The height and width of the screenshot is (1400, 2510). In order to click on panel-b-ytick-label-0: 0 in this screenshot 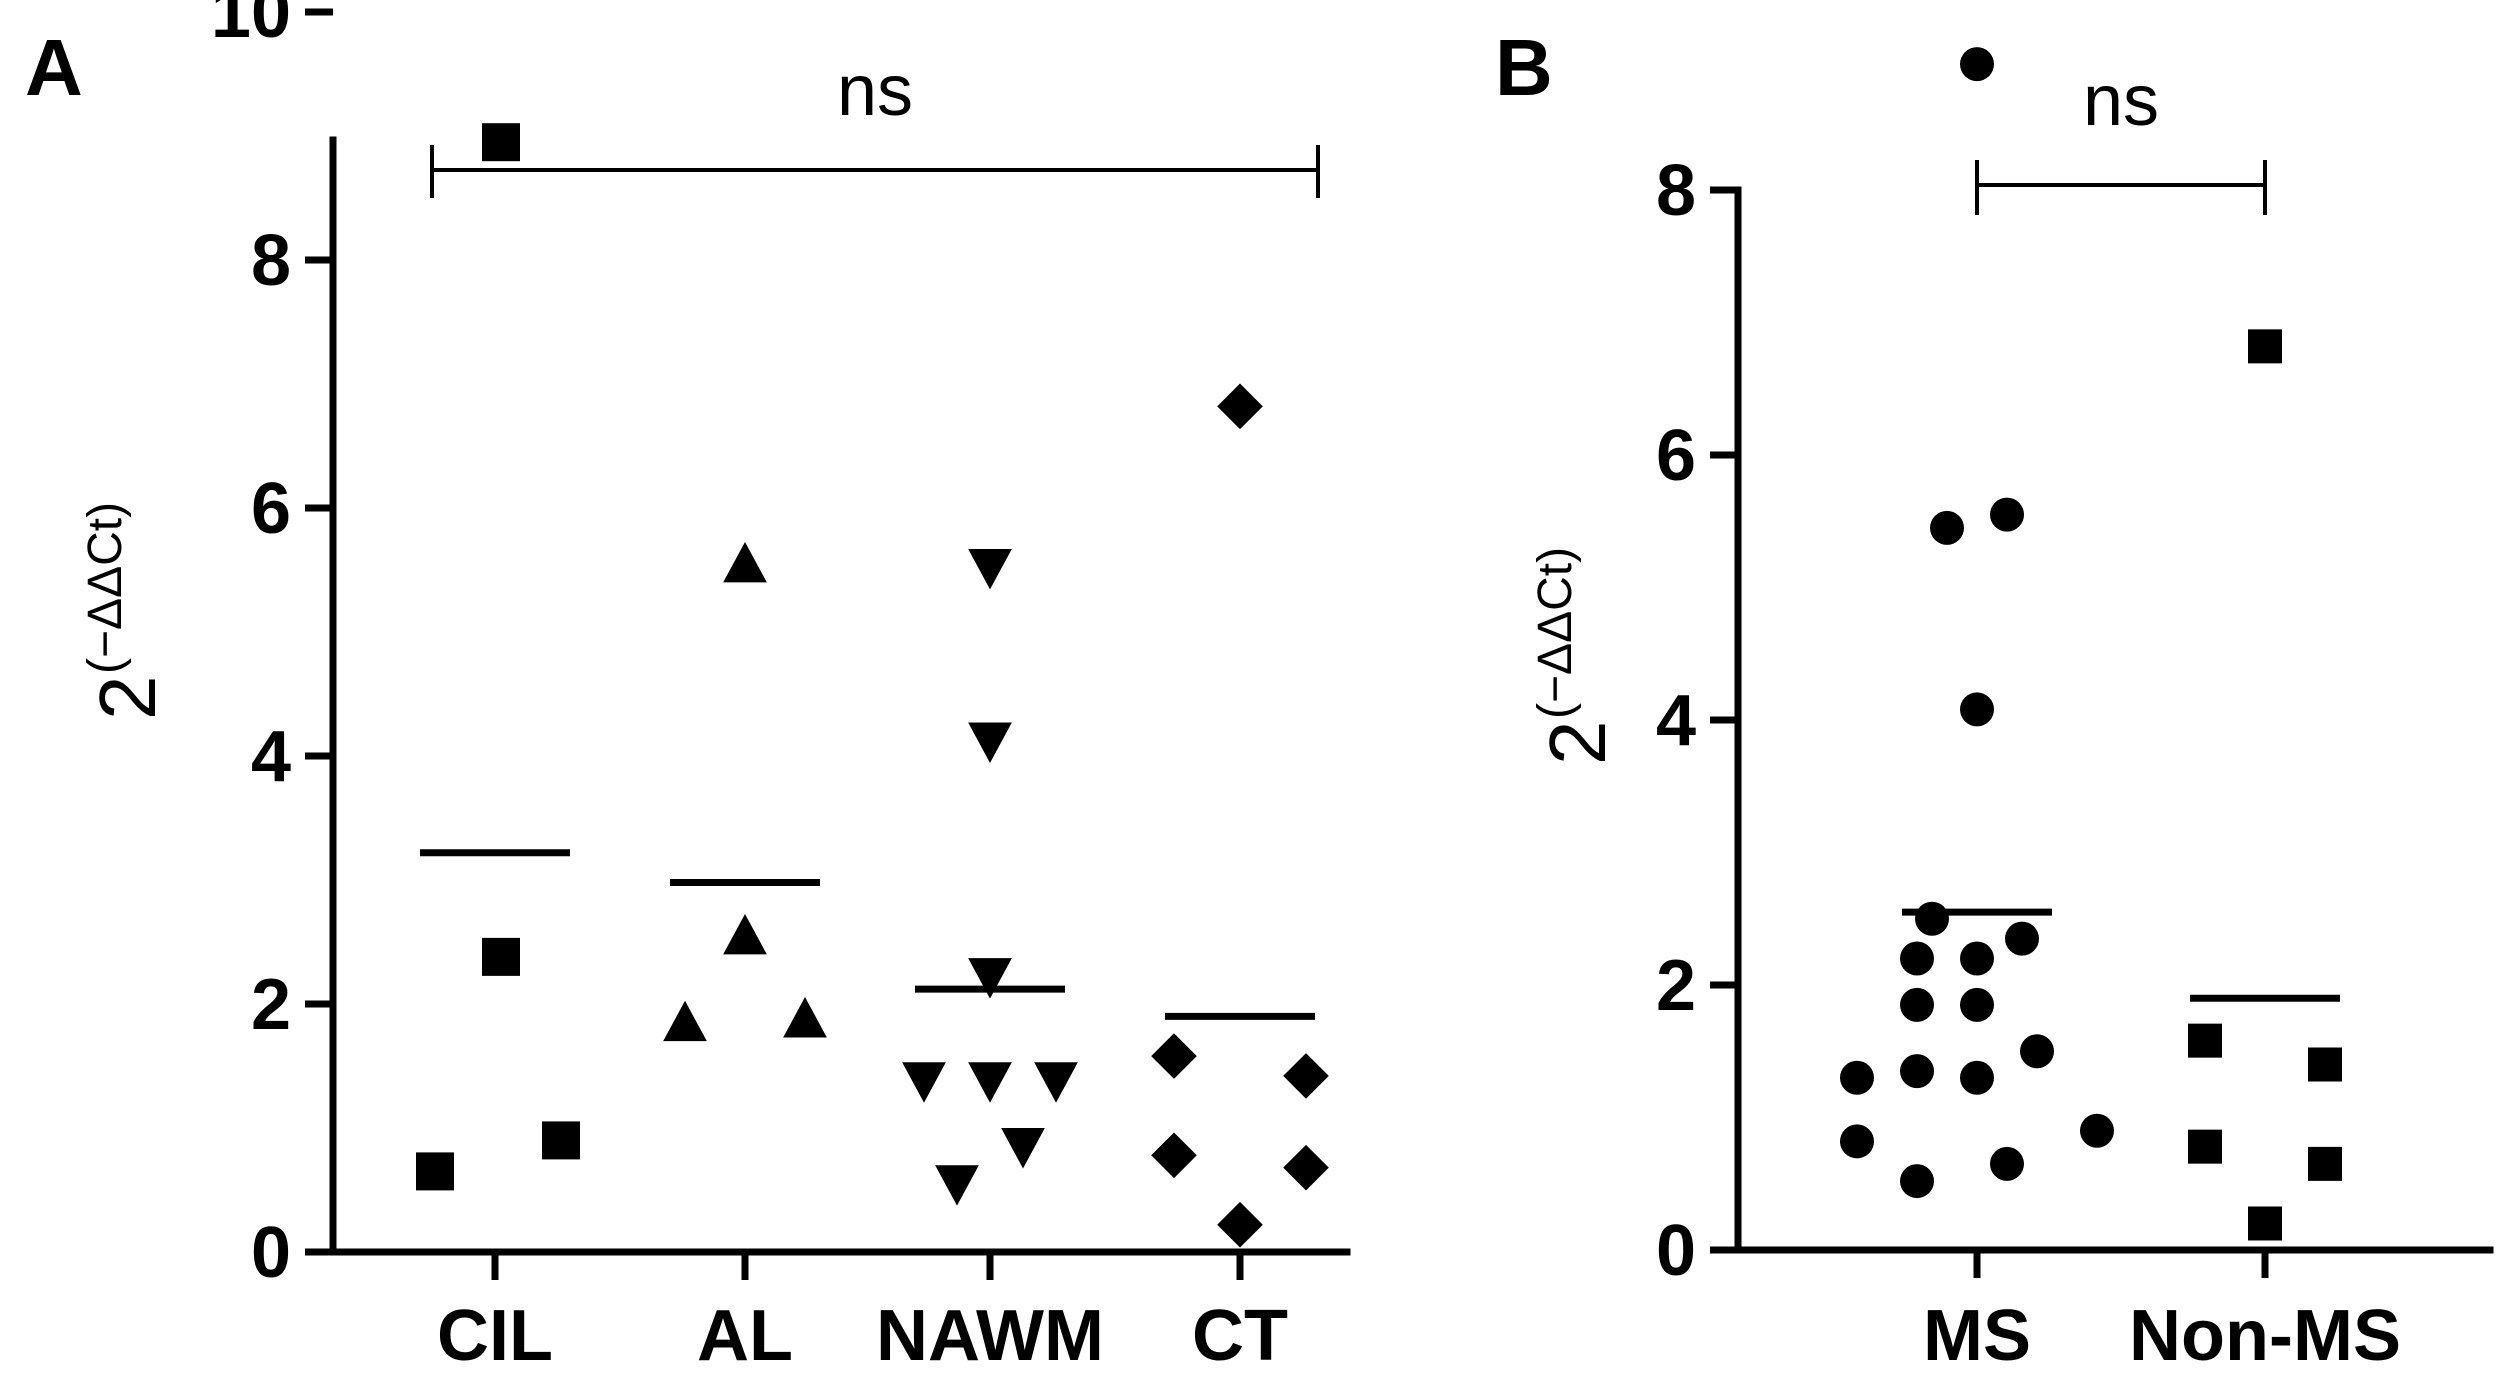, I will do `click(1676, 1251)`.